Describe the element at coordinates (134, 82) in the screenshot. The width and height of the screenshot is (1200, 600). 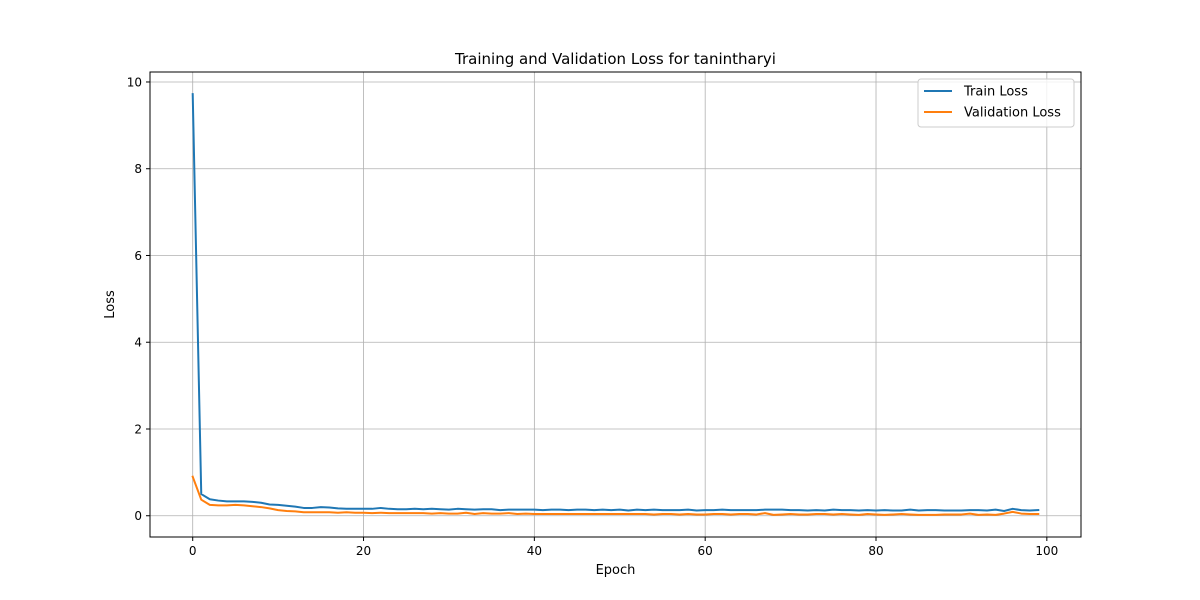
I see `y-tick-label: 10` at that location.